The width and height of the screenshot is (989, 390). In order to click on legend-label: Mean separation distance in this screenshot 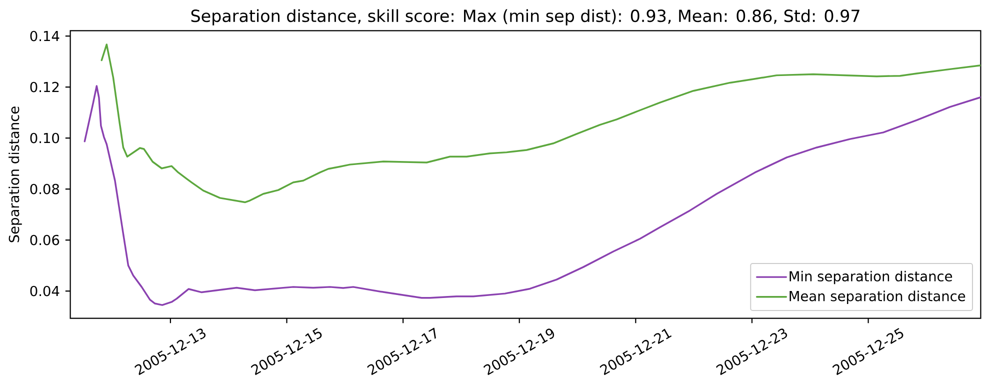, I will do `click(878, 297)`.